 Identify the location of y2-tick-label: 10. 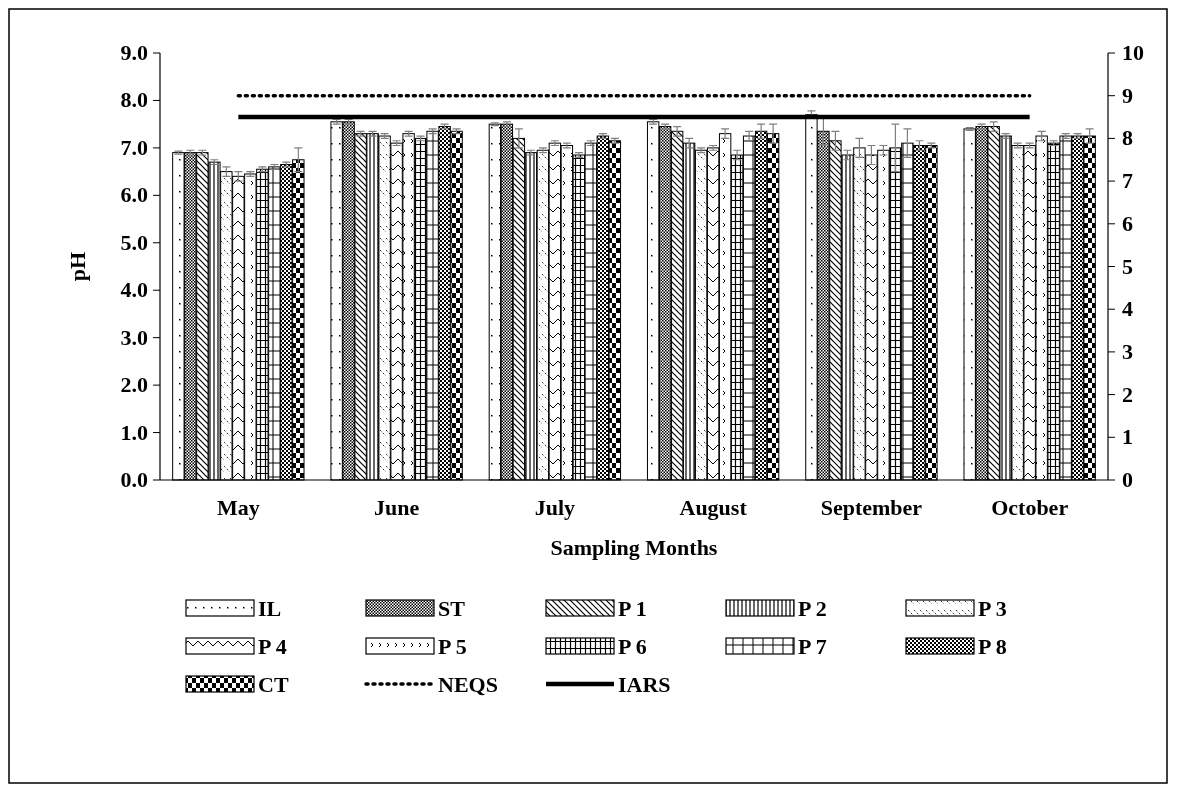
(1133, 52).